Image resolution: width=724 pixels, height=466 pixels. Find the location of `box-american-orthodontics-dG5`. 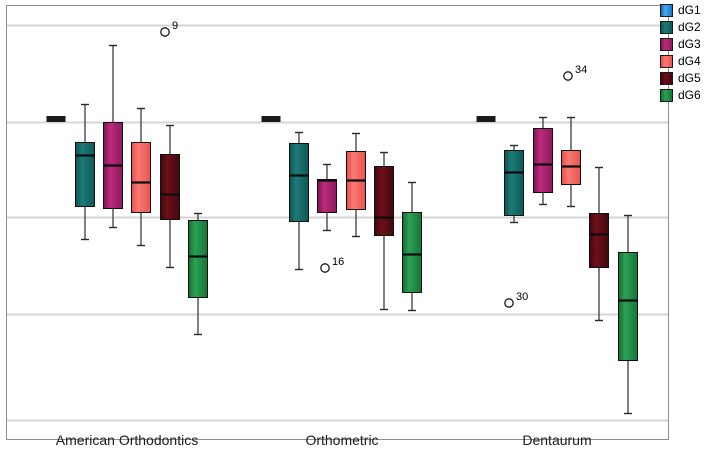

box-american-orthodontics-dG5 is located at coordinates (170, 196).